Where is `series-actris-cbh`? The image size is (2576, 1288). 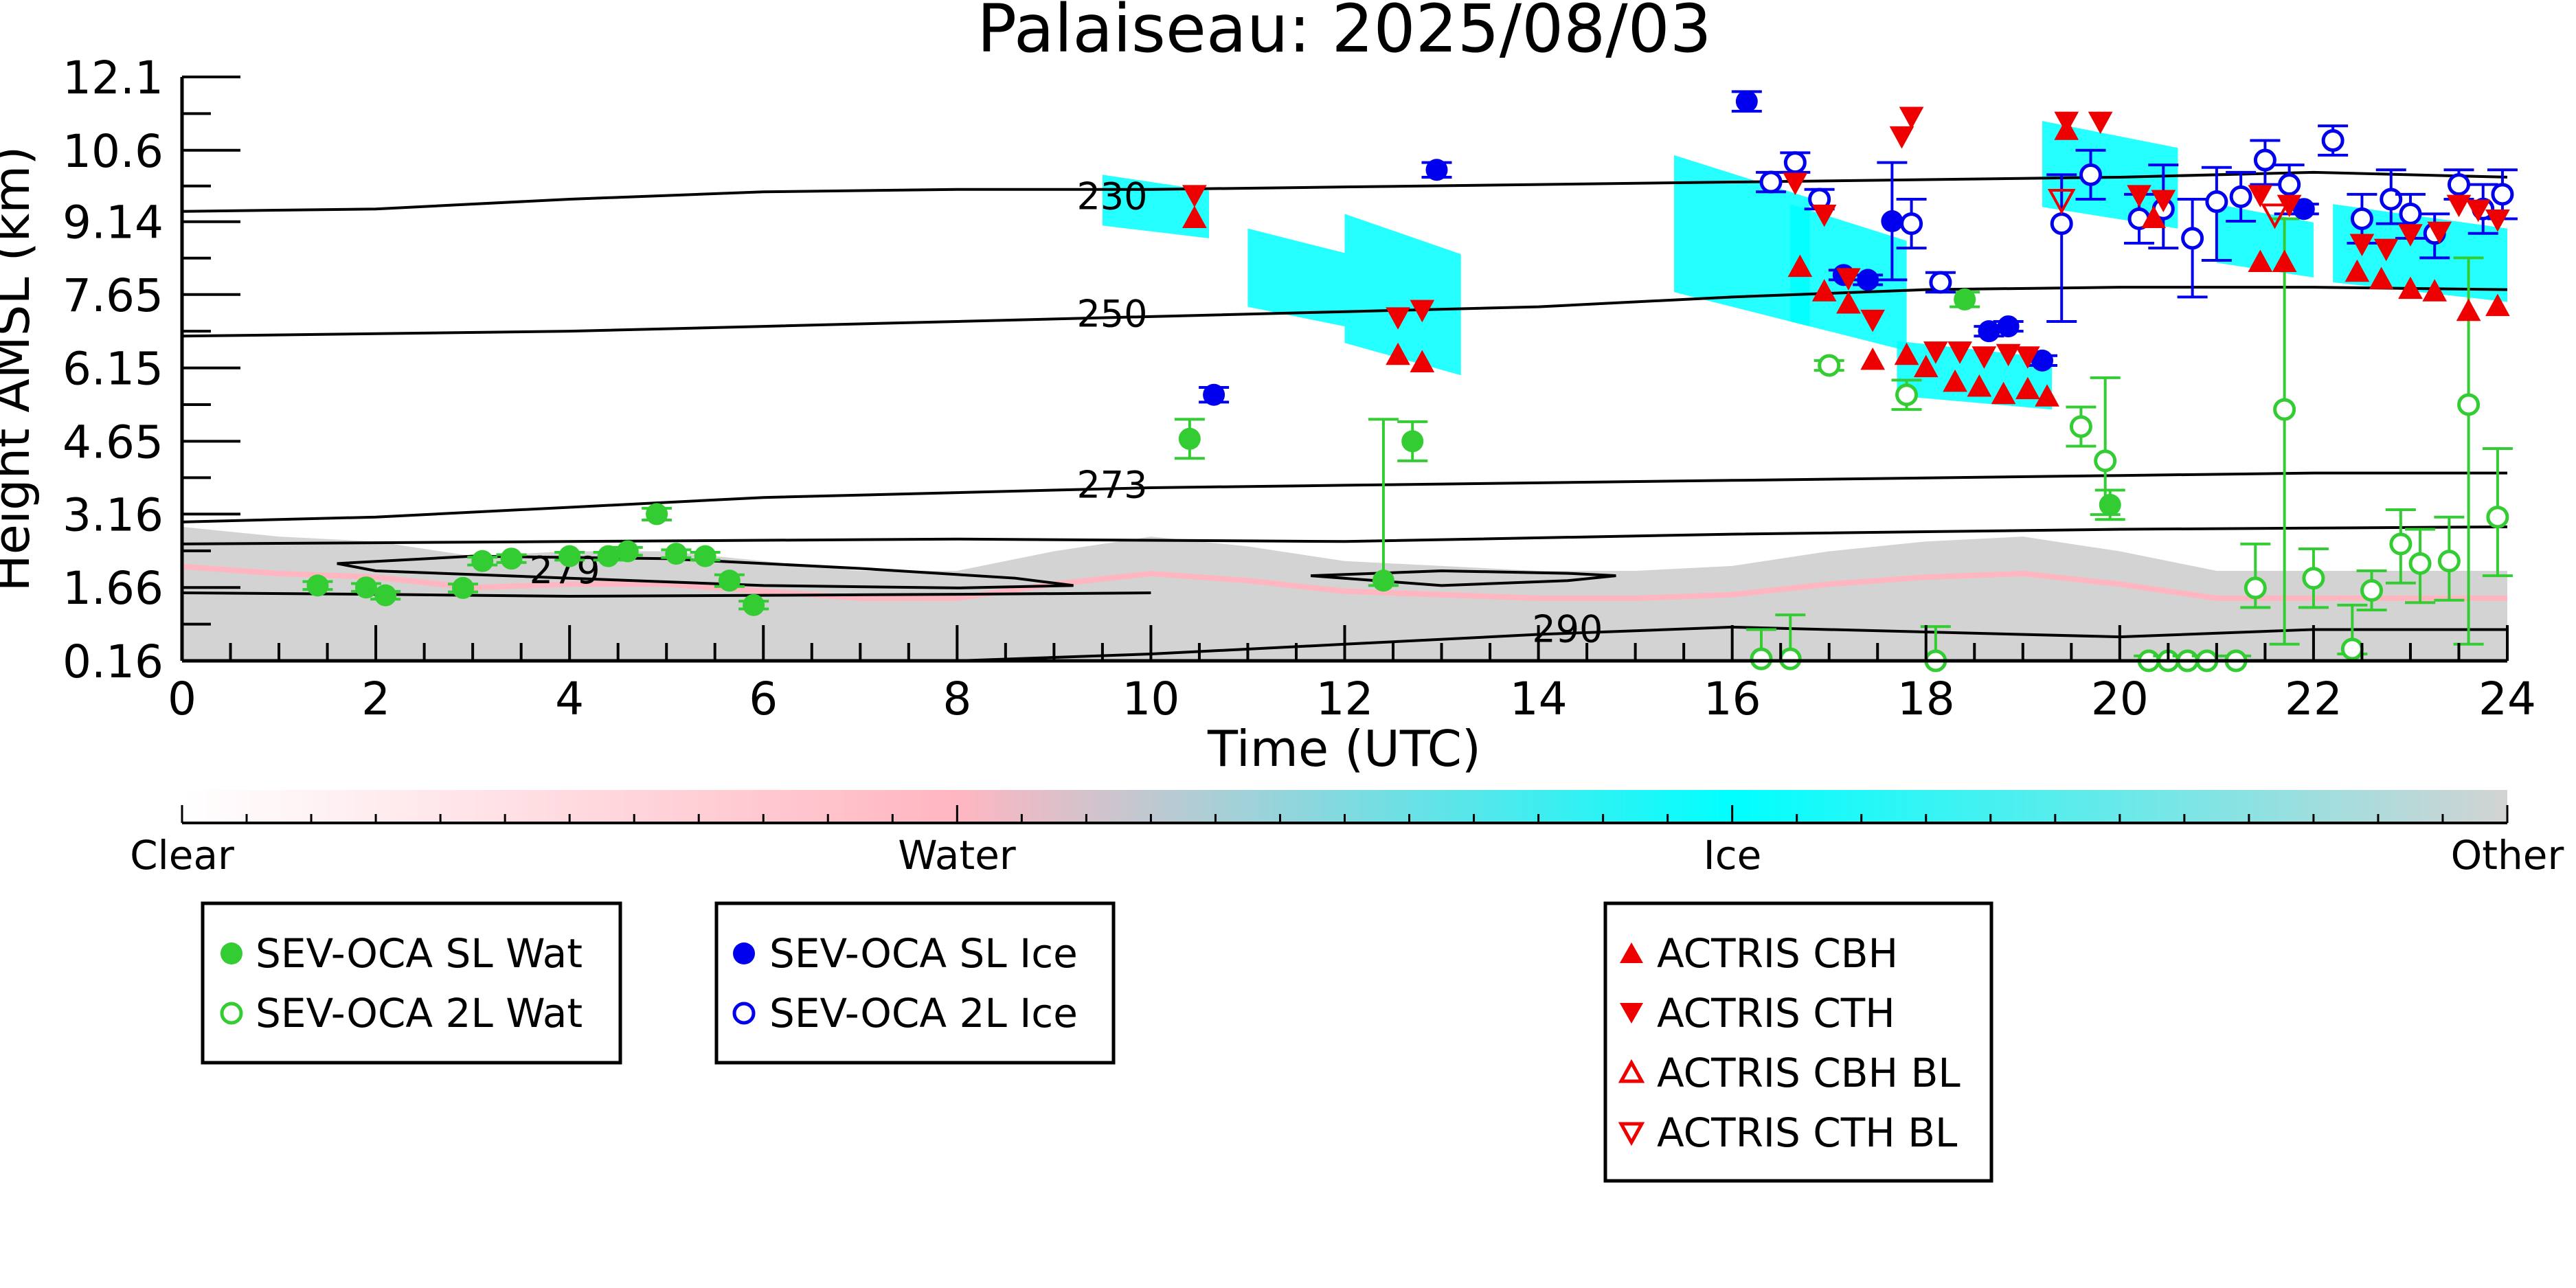
series-actris-cbh is located at coordinates (1846, 262).